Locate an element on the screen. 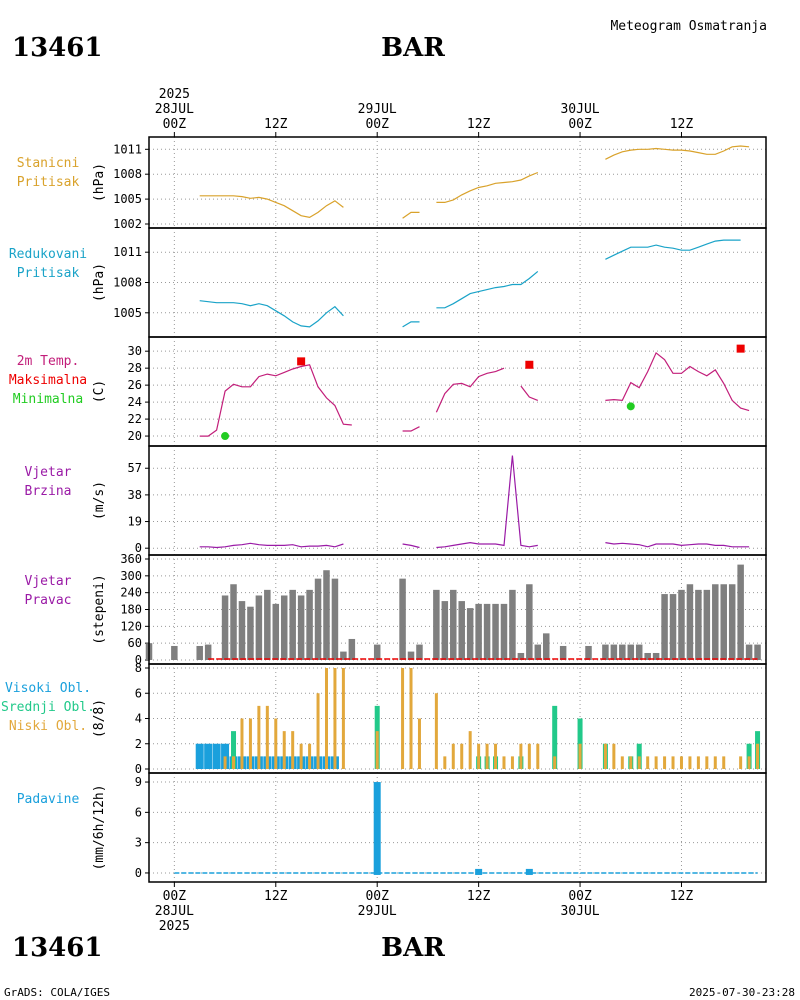 The width and height of the screenshot is (800, 1000). y-tick-label: 26 is located at coordinates (135, 385).